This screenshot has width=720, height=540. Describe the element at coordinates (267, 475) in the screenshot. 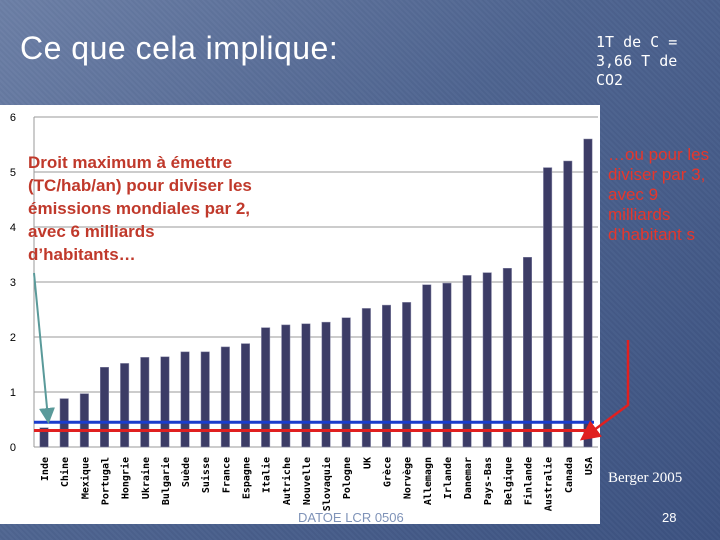

I see `x-tick-label: Italie` at that location.